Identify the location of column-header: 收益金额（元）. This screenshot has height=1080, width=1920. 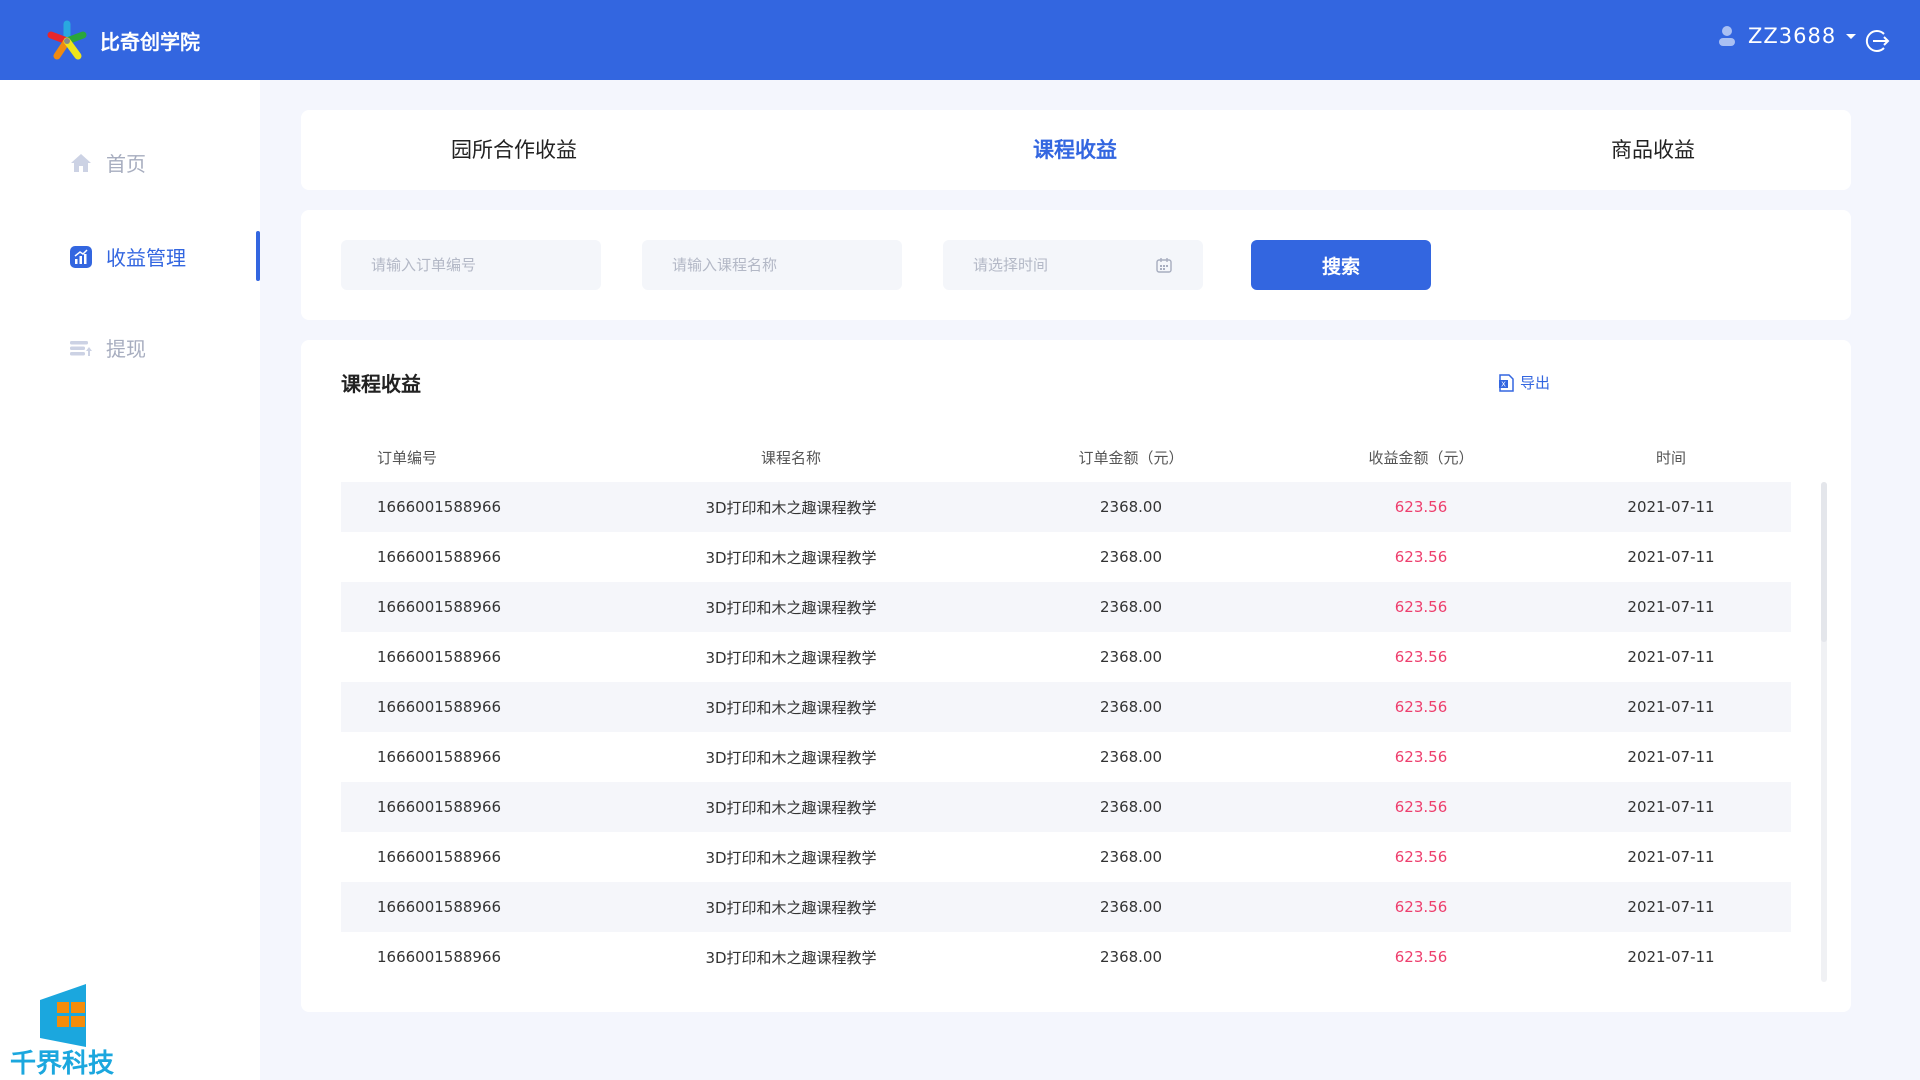
(1421, 457).